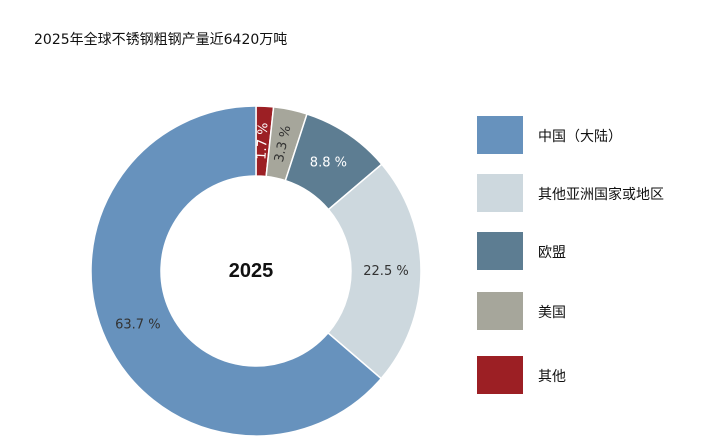  I want to click on legend-label: 其他, so click(552, 377).